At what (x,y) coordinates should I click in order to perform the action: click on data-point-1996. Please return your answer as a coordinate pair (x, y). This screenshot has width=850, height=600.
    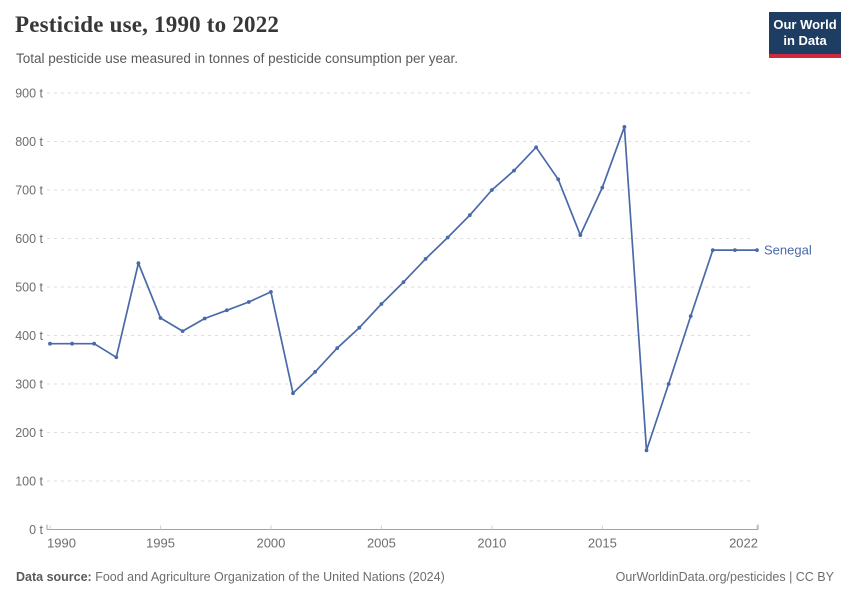
    Looking at the image, I should click on (182, 331).